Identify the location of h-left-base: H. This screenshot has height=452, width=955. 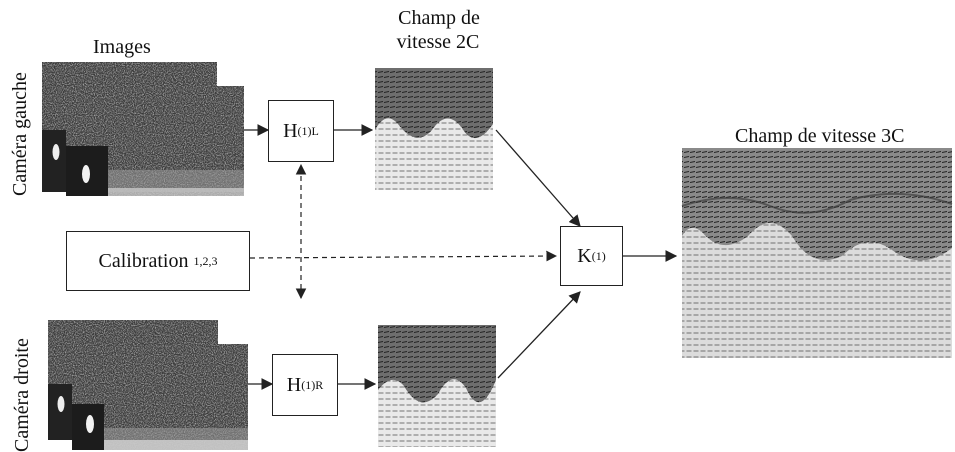
(290, 130).